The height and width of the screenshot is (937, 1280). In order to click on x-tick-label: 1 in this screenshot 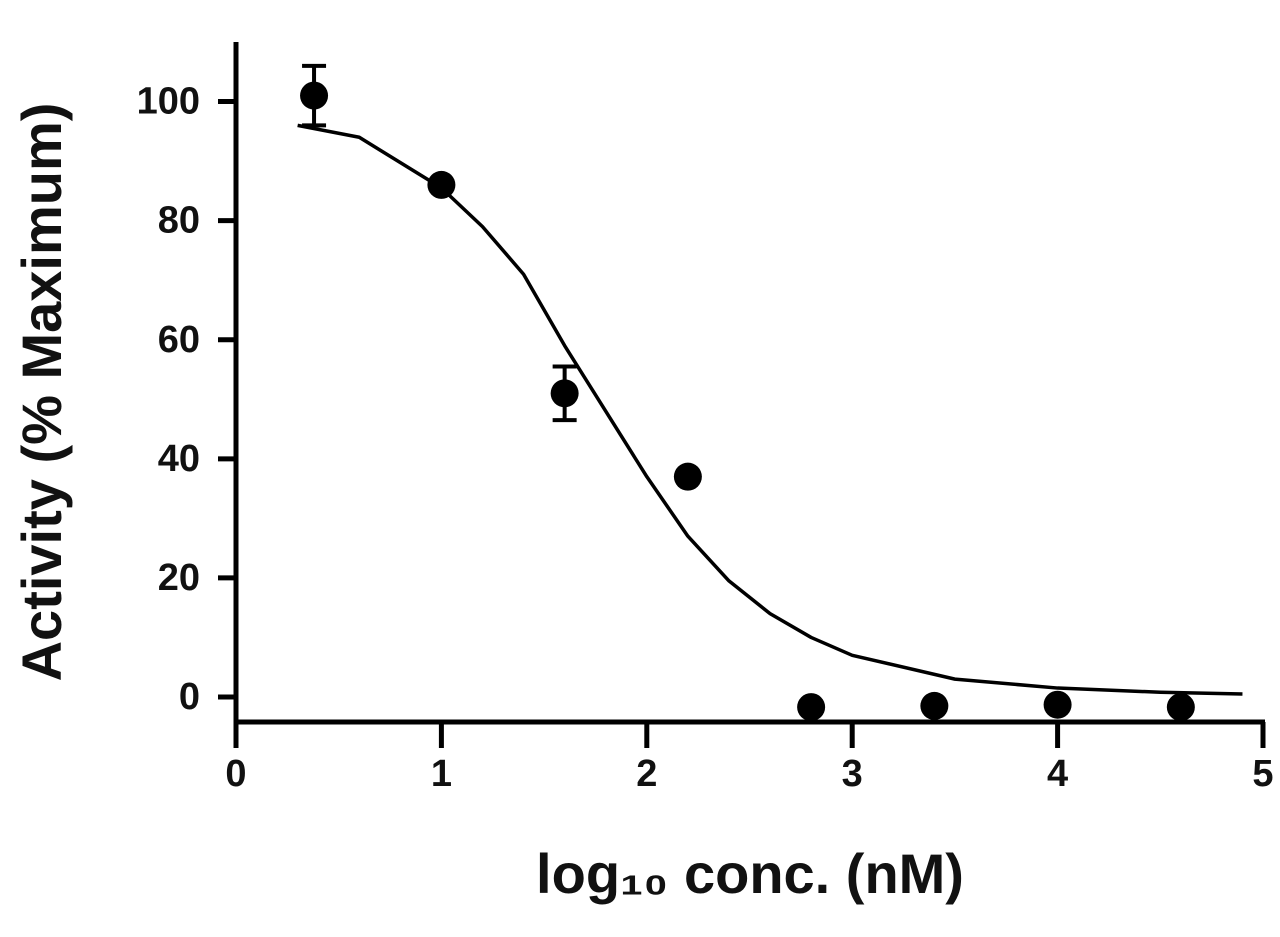, I will do `click(441, 774)`.